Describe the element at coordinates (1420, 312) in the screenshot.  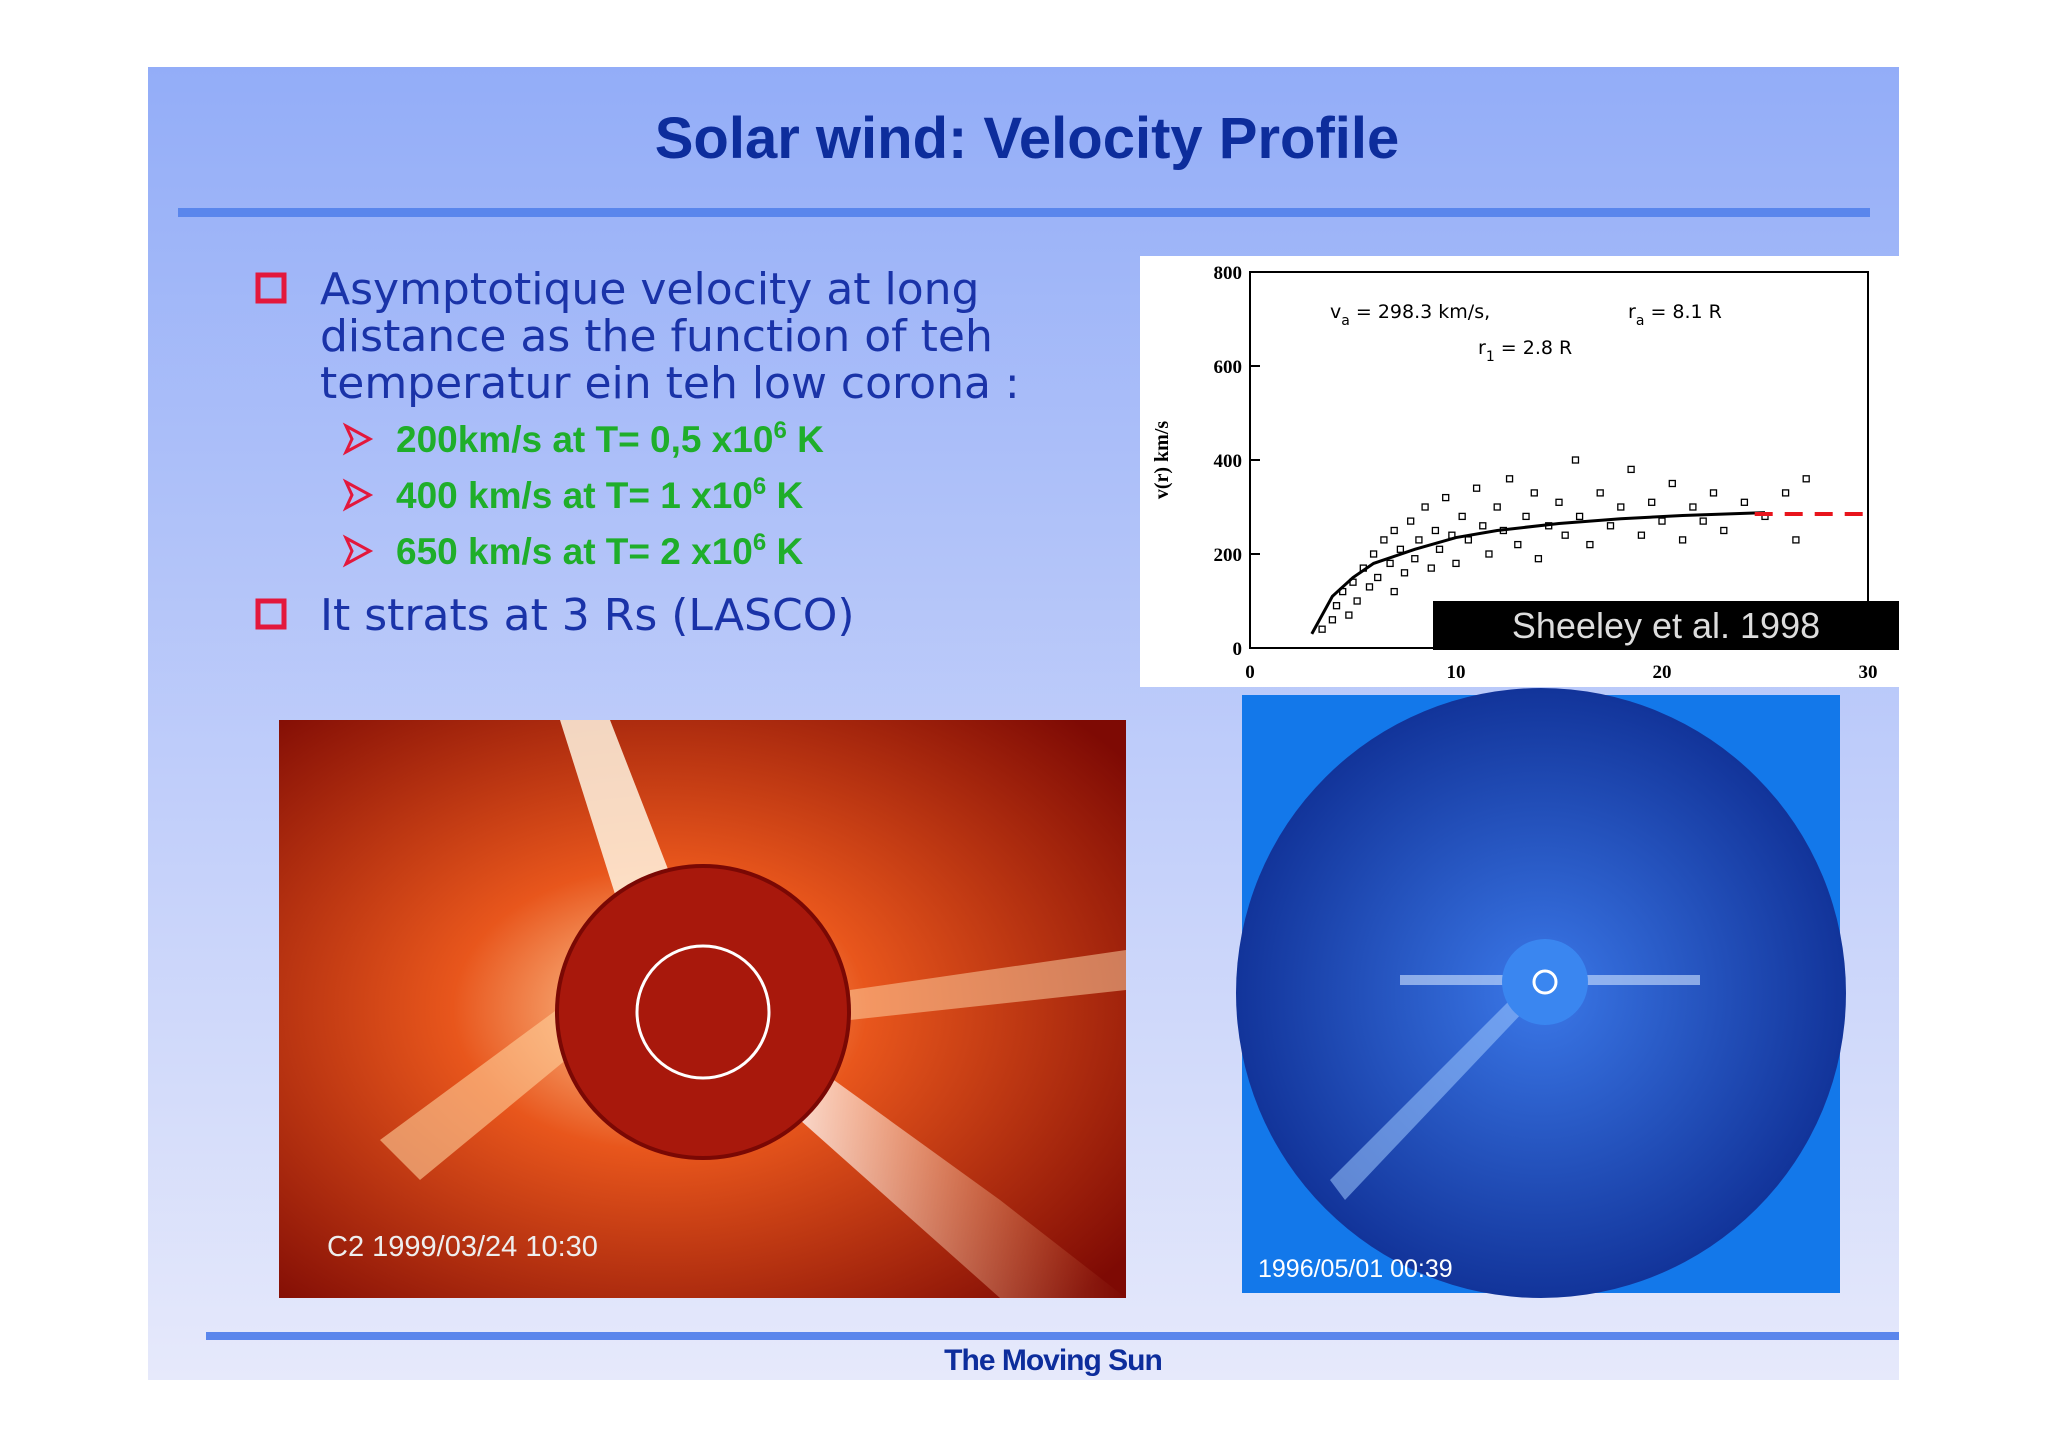
I see `annotation-part: = 298.3 km/s,` at that location.